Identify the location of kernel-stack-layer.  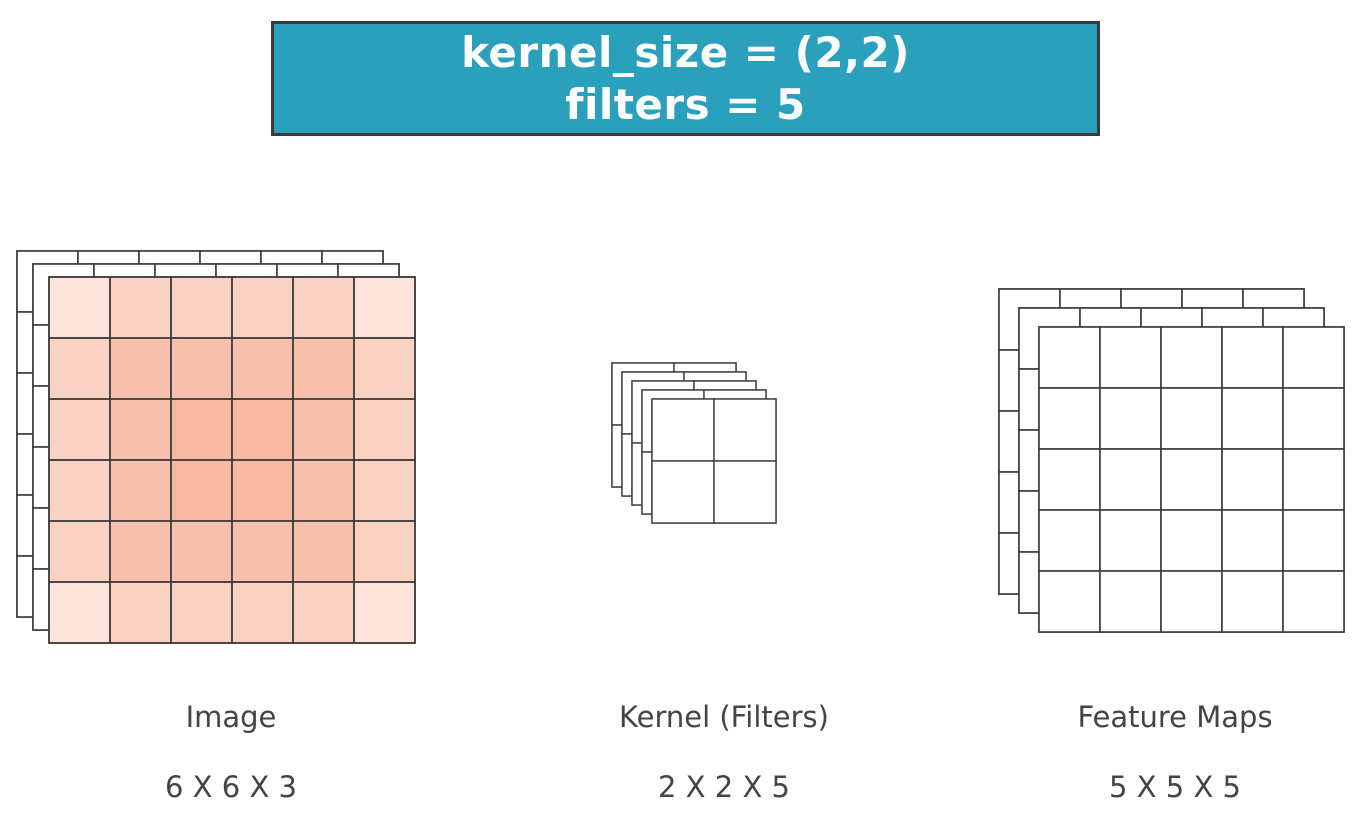
(714, 461).